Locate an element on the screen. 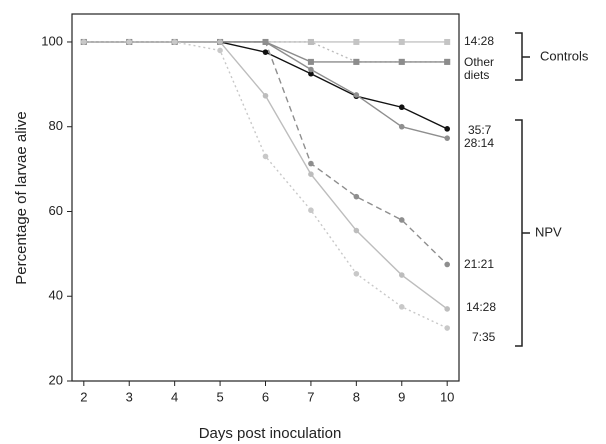 This screenshot has width=606, height=444. y-tick-label: 20 is located at coordinates (56, 379).